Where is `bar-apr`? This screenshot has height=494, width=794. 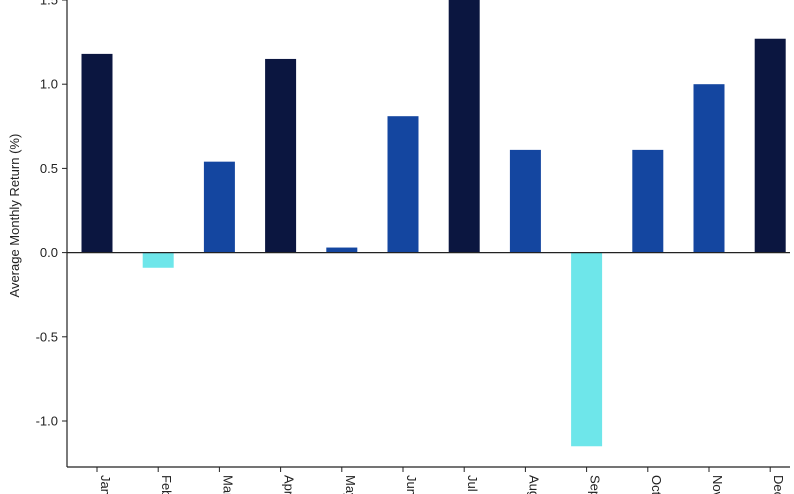
bar-apr is located at coordinates (281, 155).